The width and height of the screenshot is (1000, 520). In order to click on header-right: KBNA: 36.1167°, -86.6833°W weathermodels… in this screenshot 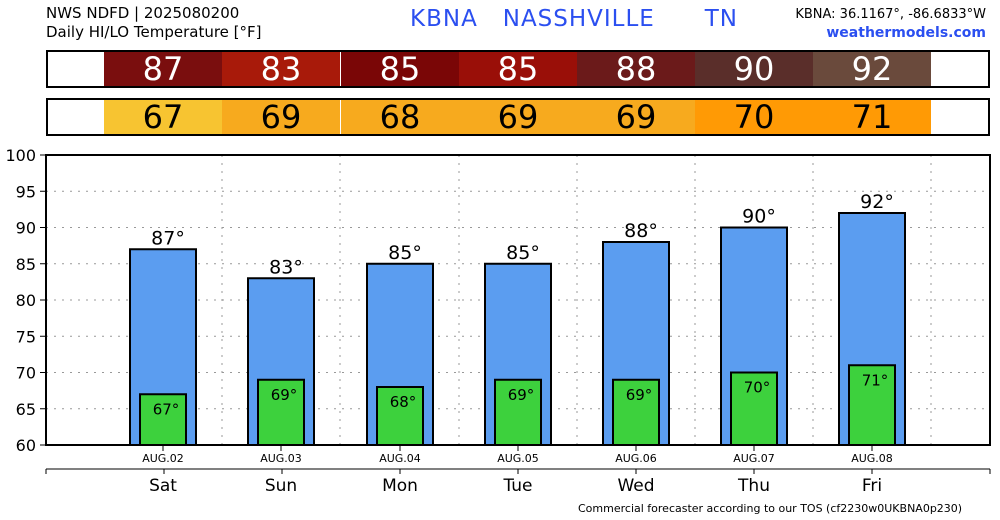, I will do `click(890, 24)`.